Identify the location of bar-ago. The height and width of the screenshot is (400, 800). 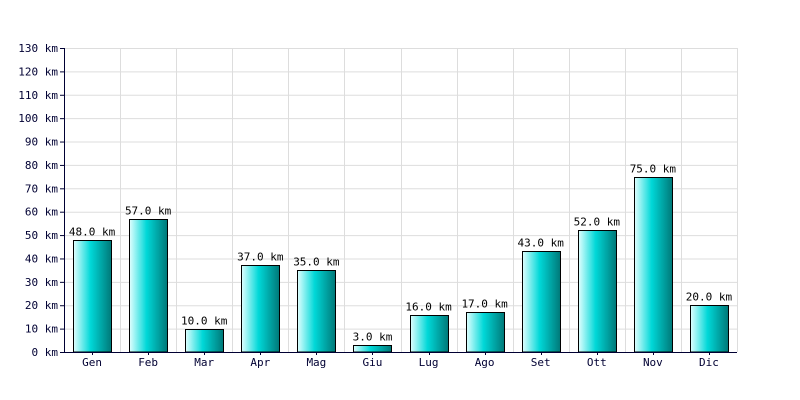
(485, 332).